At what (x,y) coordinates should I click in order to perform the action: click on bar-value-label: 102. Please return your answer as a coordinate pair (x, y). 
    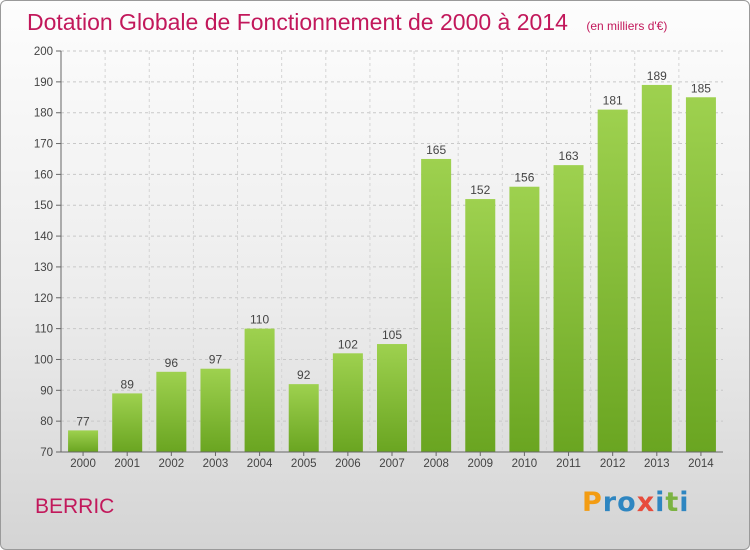
    Looking at the image, I should click on (348, 344).